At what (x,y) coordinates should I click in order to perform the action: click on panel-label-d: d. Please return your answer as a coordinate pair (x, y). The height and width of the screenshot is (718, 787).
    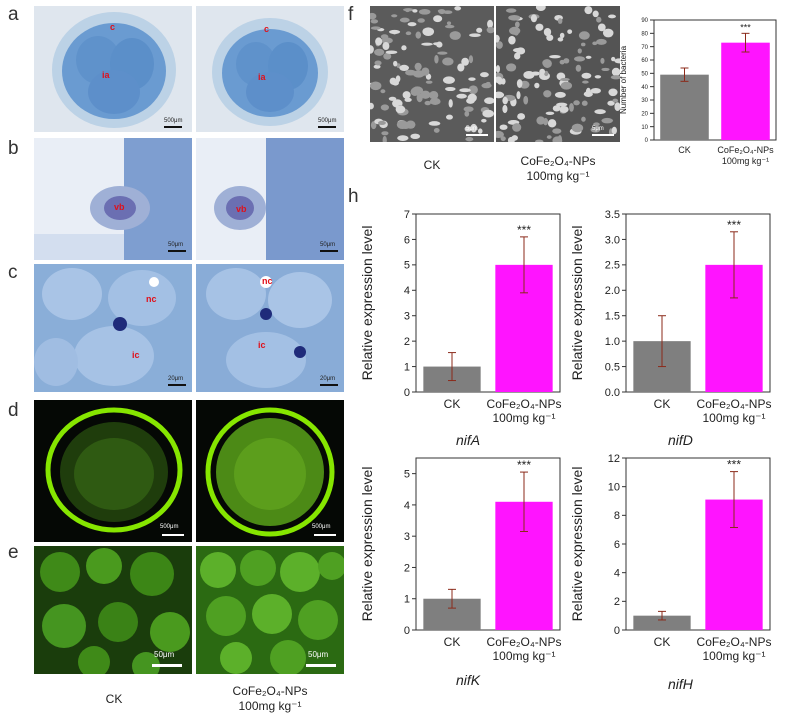
    Looking at the image, I should click on (13, 410).